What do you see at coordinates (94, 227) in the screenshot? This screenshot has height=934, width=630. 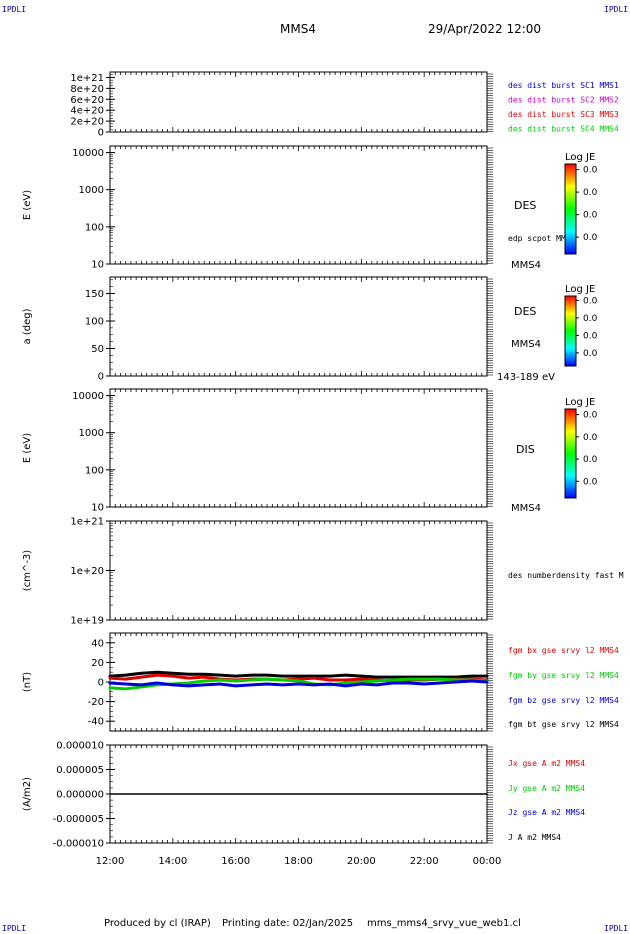 I see `p2-y-tick-label: 100` at bounding box center [94, 227].